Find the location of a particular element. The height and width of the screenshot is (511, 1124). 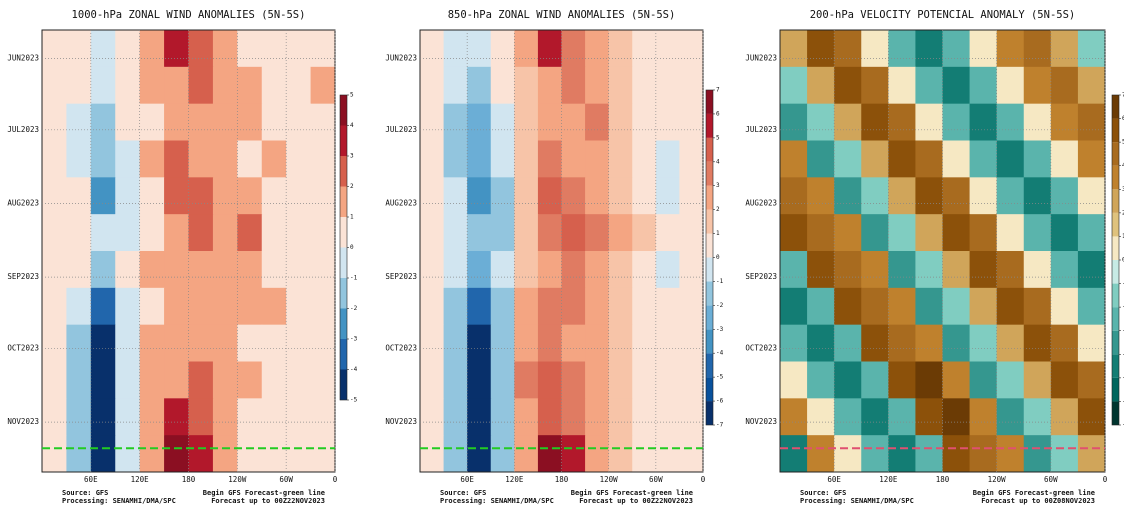

x-tick-label: 60W is located at coordinates (1051, 479).